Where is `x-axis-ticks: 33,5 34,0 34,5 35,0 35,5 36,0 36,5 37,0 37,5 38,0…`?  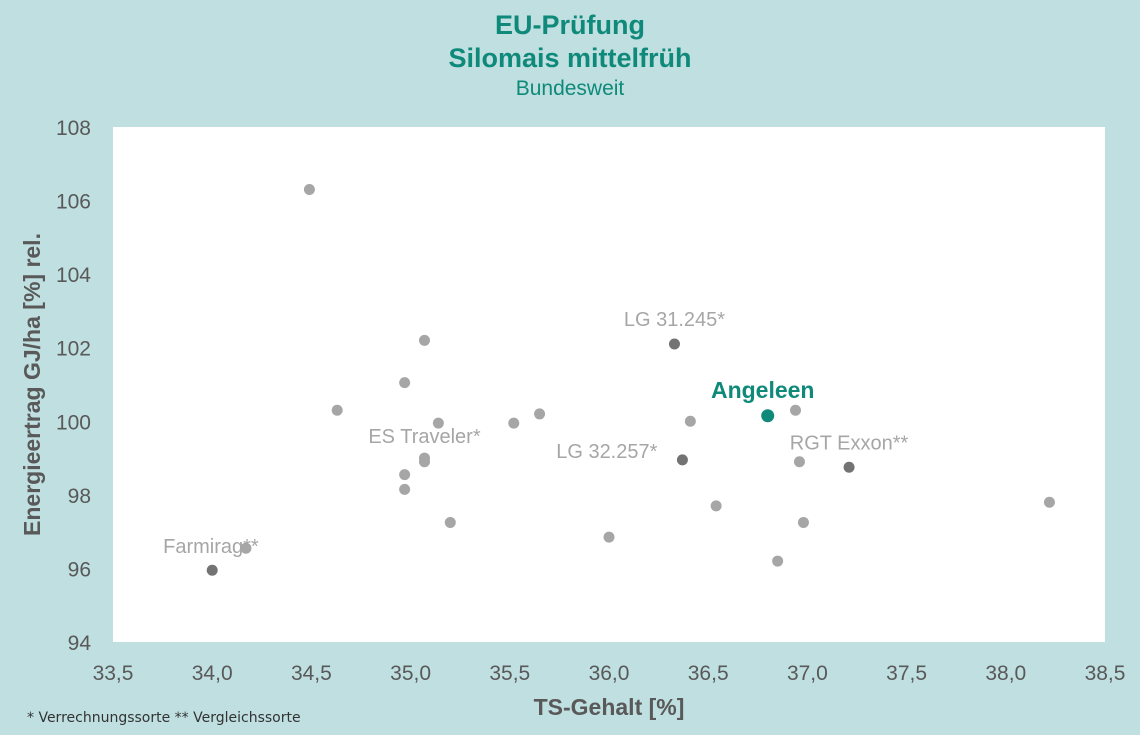 x-axis-ticks: 33,5 34,0 34,5 35,0 35,5 36,0 36,5 37,0 37,5 38,0… is located at coordinates (609, 673).